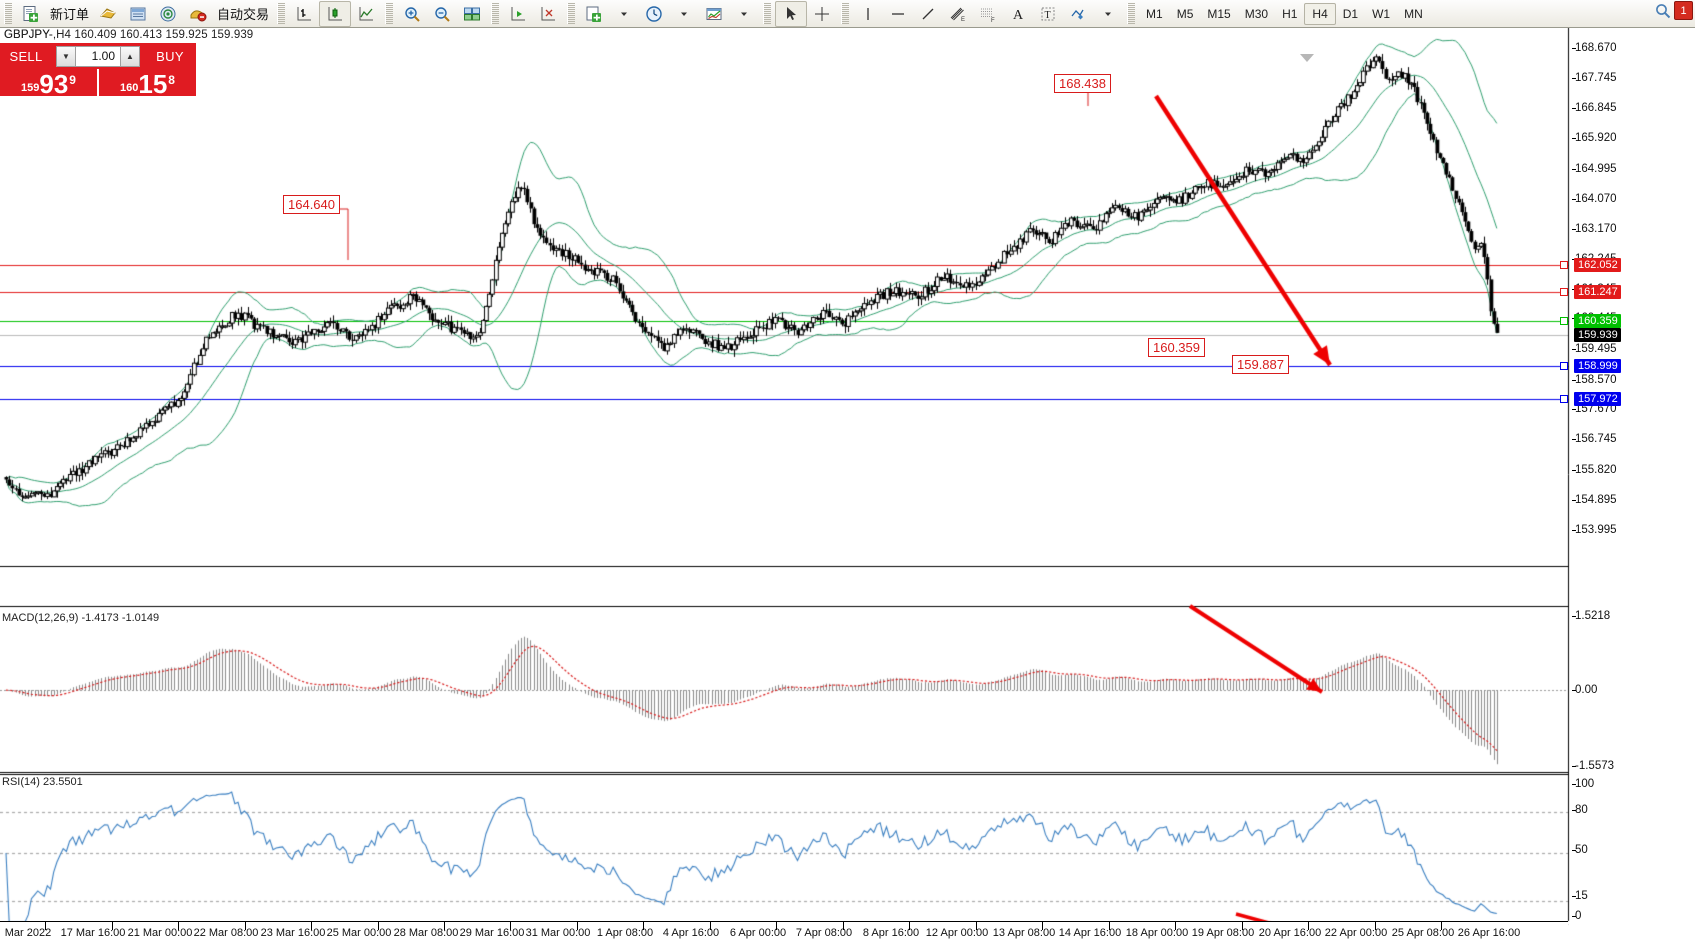 The height and width of the screenshot is (946, 1695). What do you see at coordinates (366, 14) in the screenshot?
I see `line-chart-icon` at bounding box center [366, 14].